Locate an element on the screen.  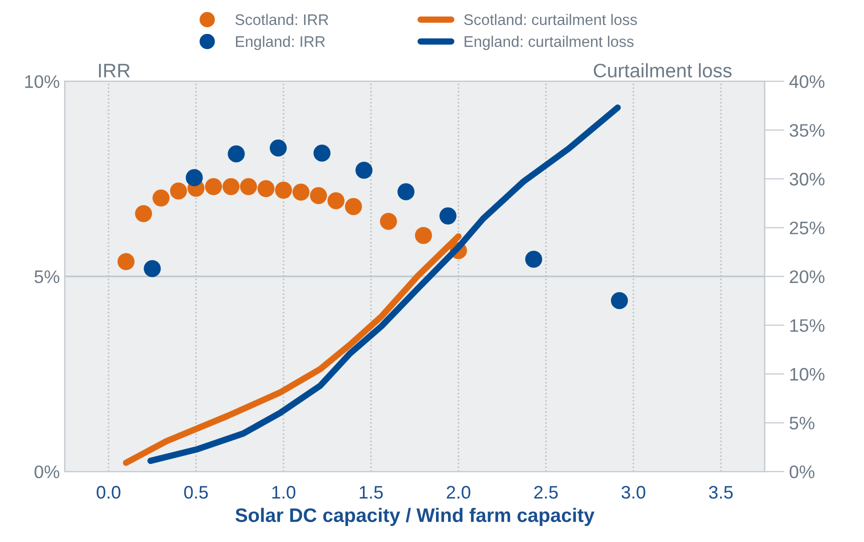
x-tick-label: 3.0 is located at coordinates (634, 492).